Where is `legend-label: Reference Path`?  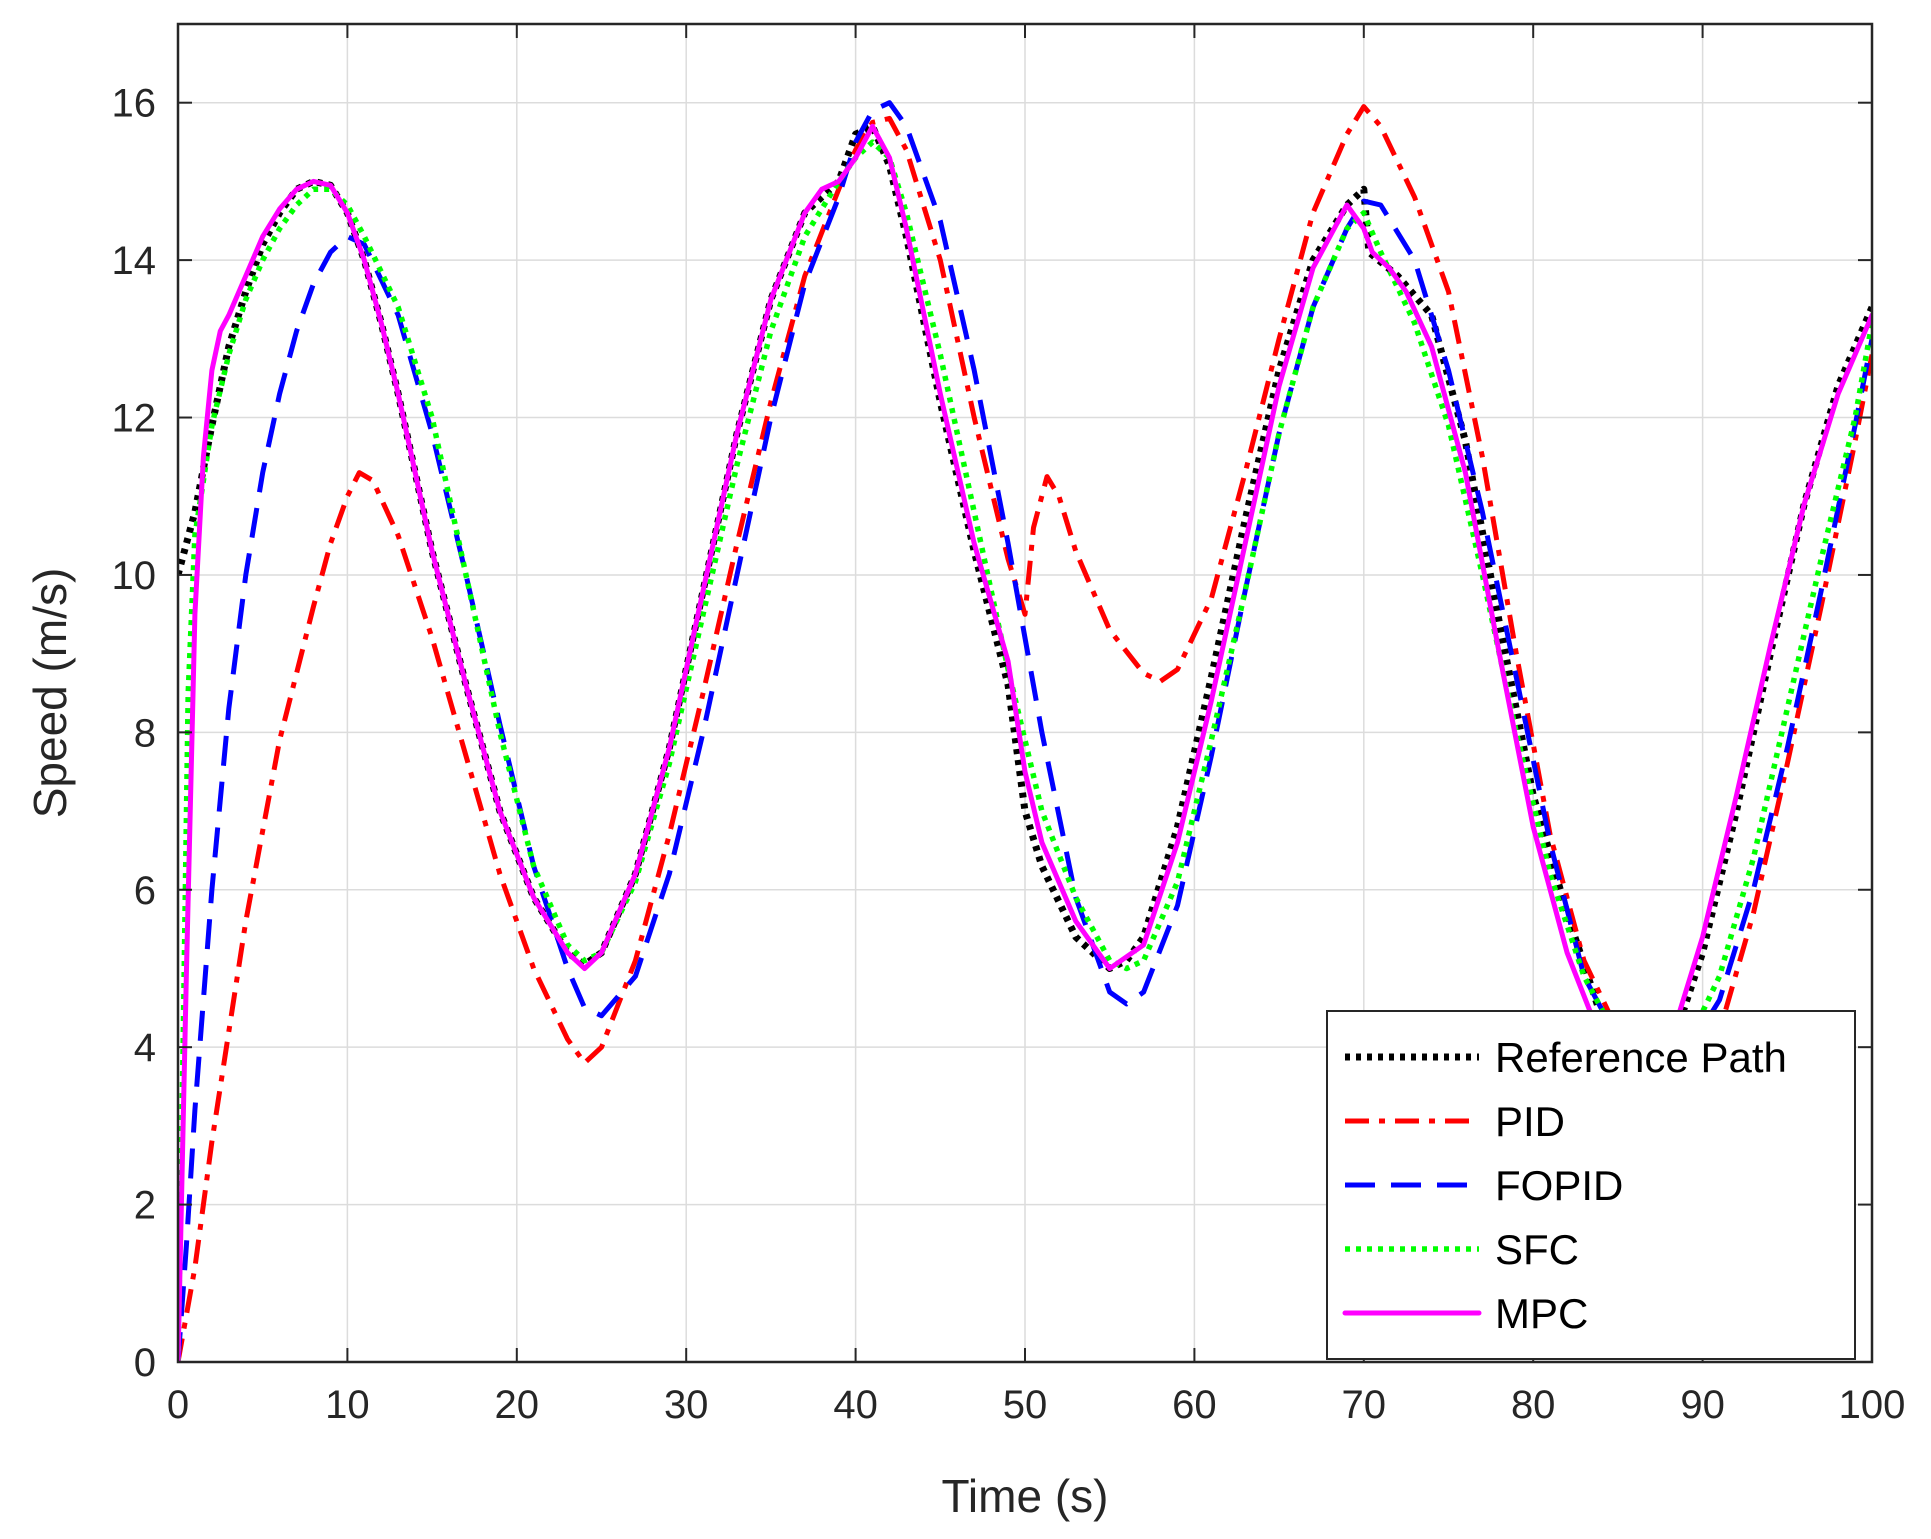
legend-label: Reference Path is located at coordinates (1641, 1057).